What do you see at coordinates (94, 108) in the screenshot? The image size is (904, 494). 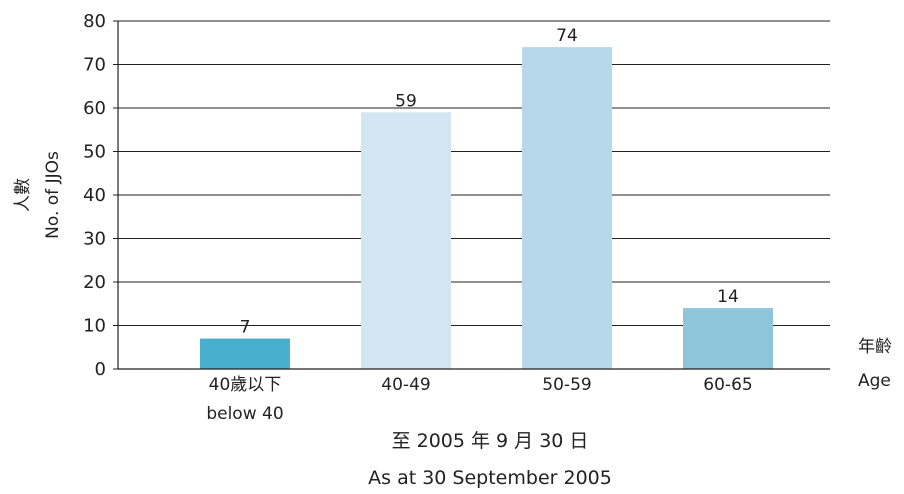 I see `y-tick-label: 60` at bounding box center [94, 108].